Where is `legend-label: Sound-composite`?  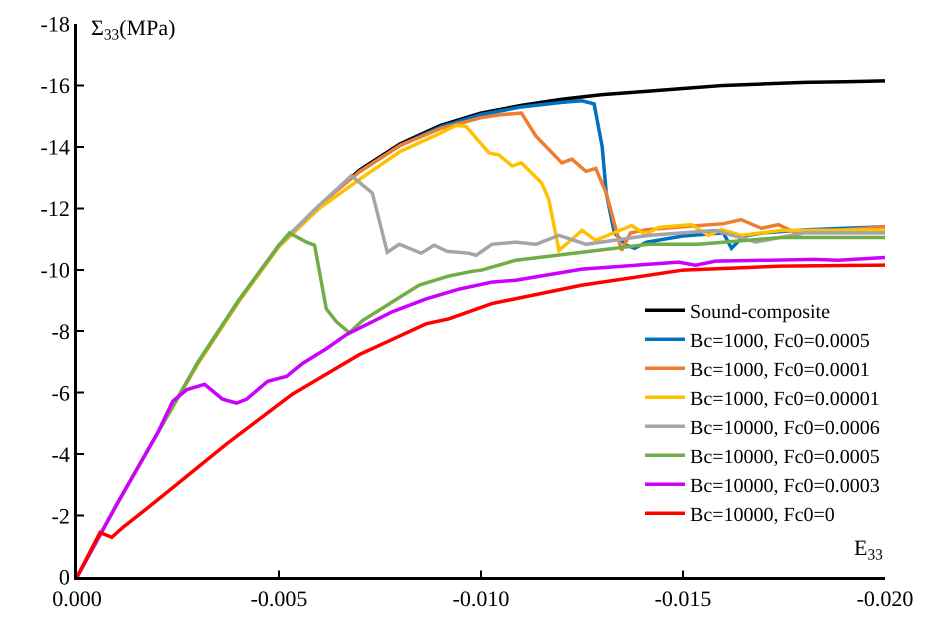 legend-label: Sound-composite is located at coordinates (760, 312).